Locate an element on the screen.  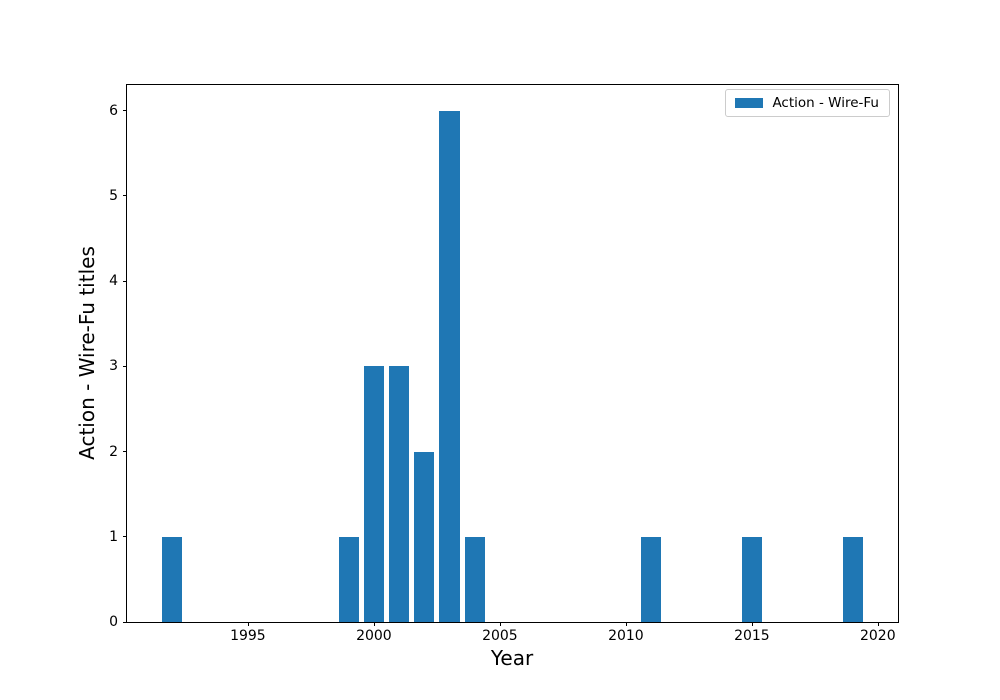
bar-2011 is located at coordinates (651, 579).